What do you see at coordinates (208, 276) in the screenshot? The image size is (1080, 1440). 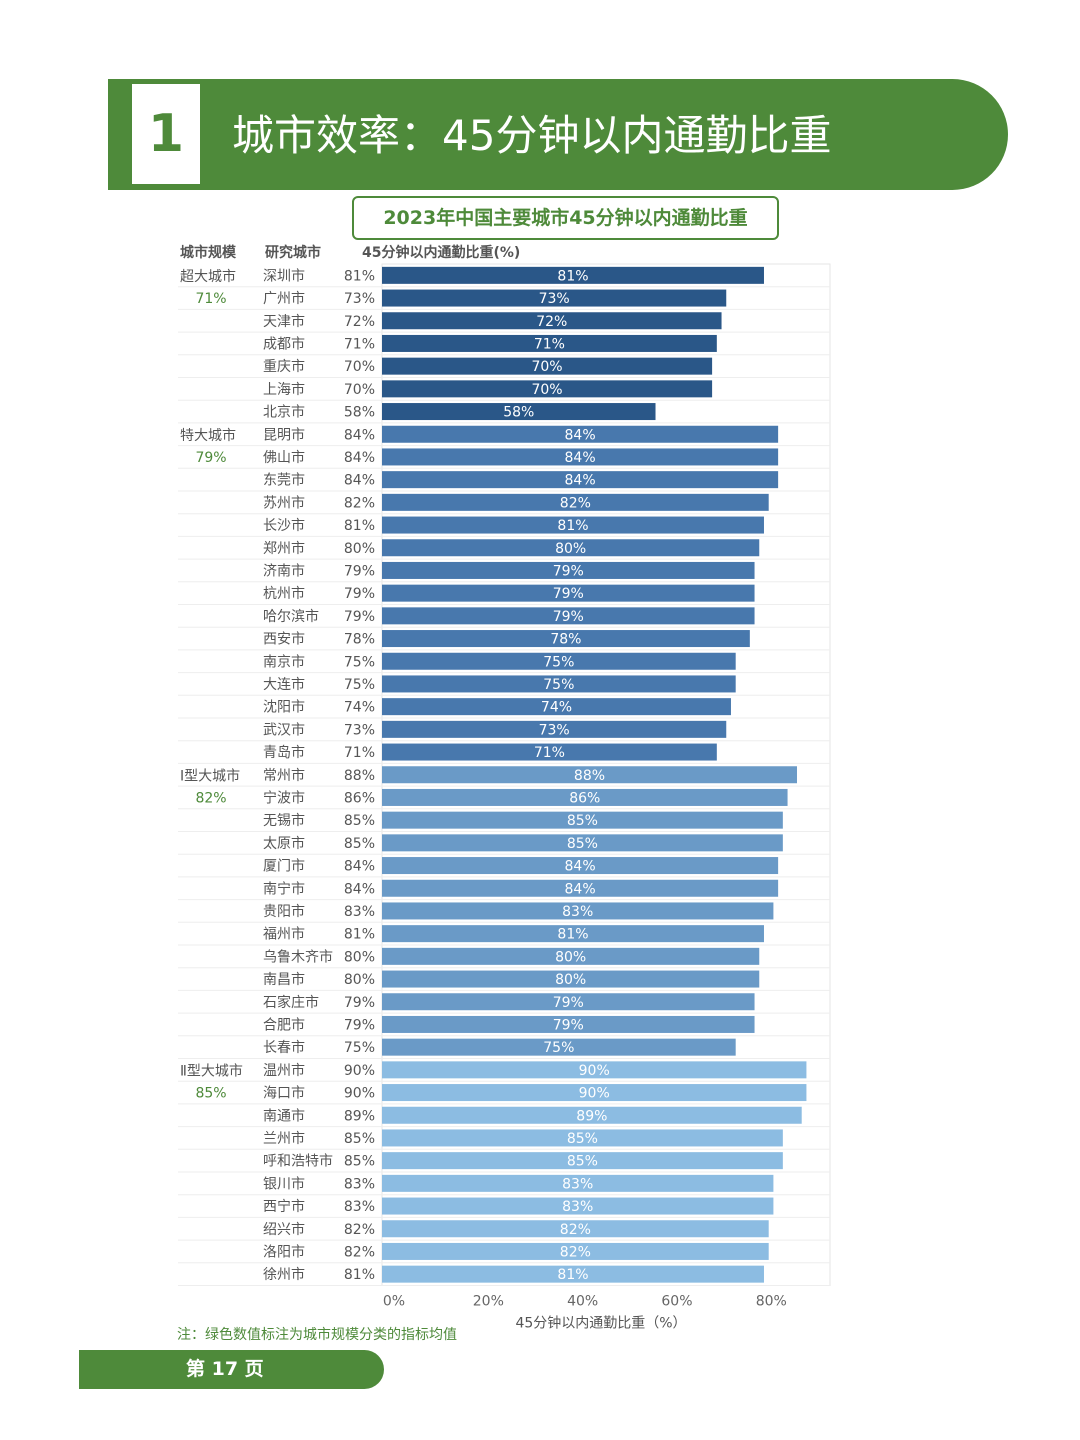 I see `group-label: 超大城市` at bounding box center [208, 276].